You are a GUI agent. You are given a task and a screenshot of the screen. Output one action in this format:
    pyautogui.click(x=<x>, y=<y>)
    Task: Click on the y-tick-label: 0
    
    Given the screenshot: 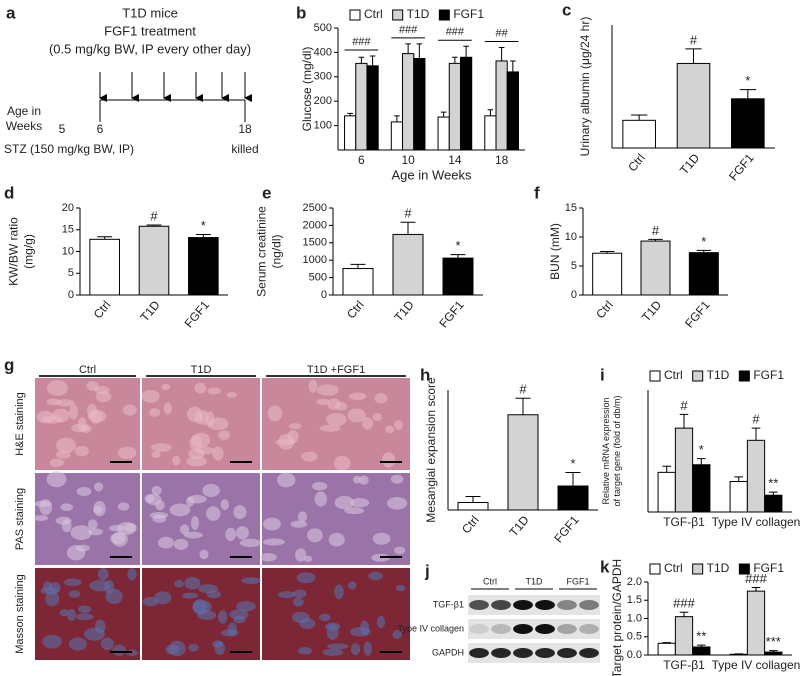 What is the action you would take?
    pyautogui.click(x=574, y=295)
    